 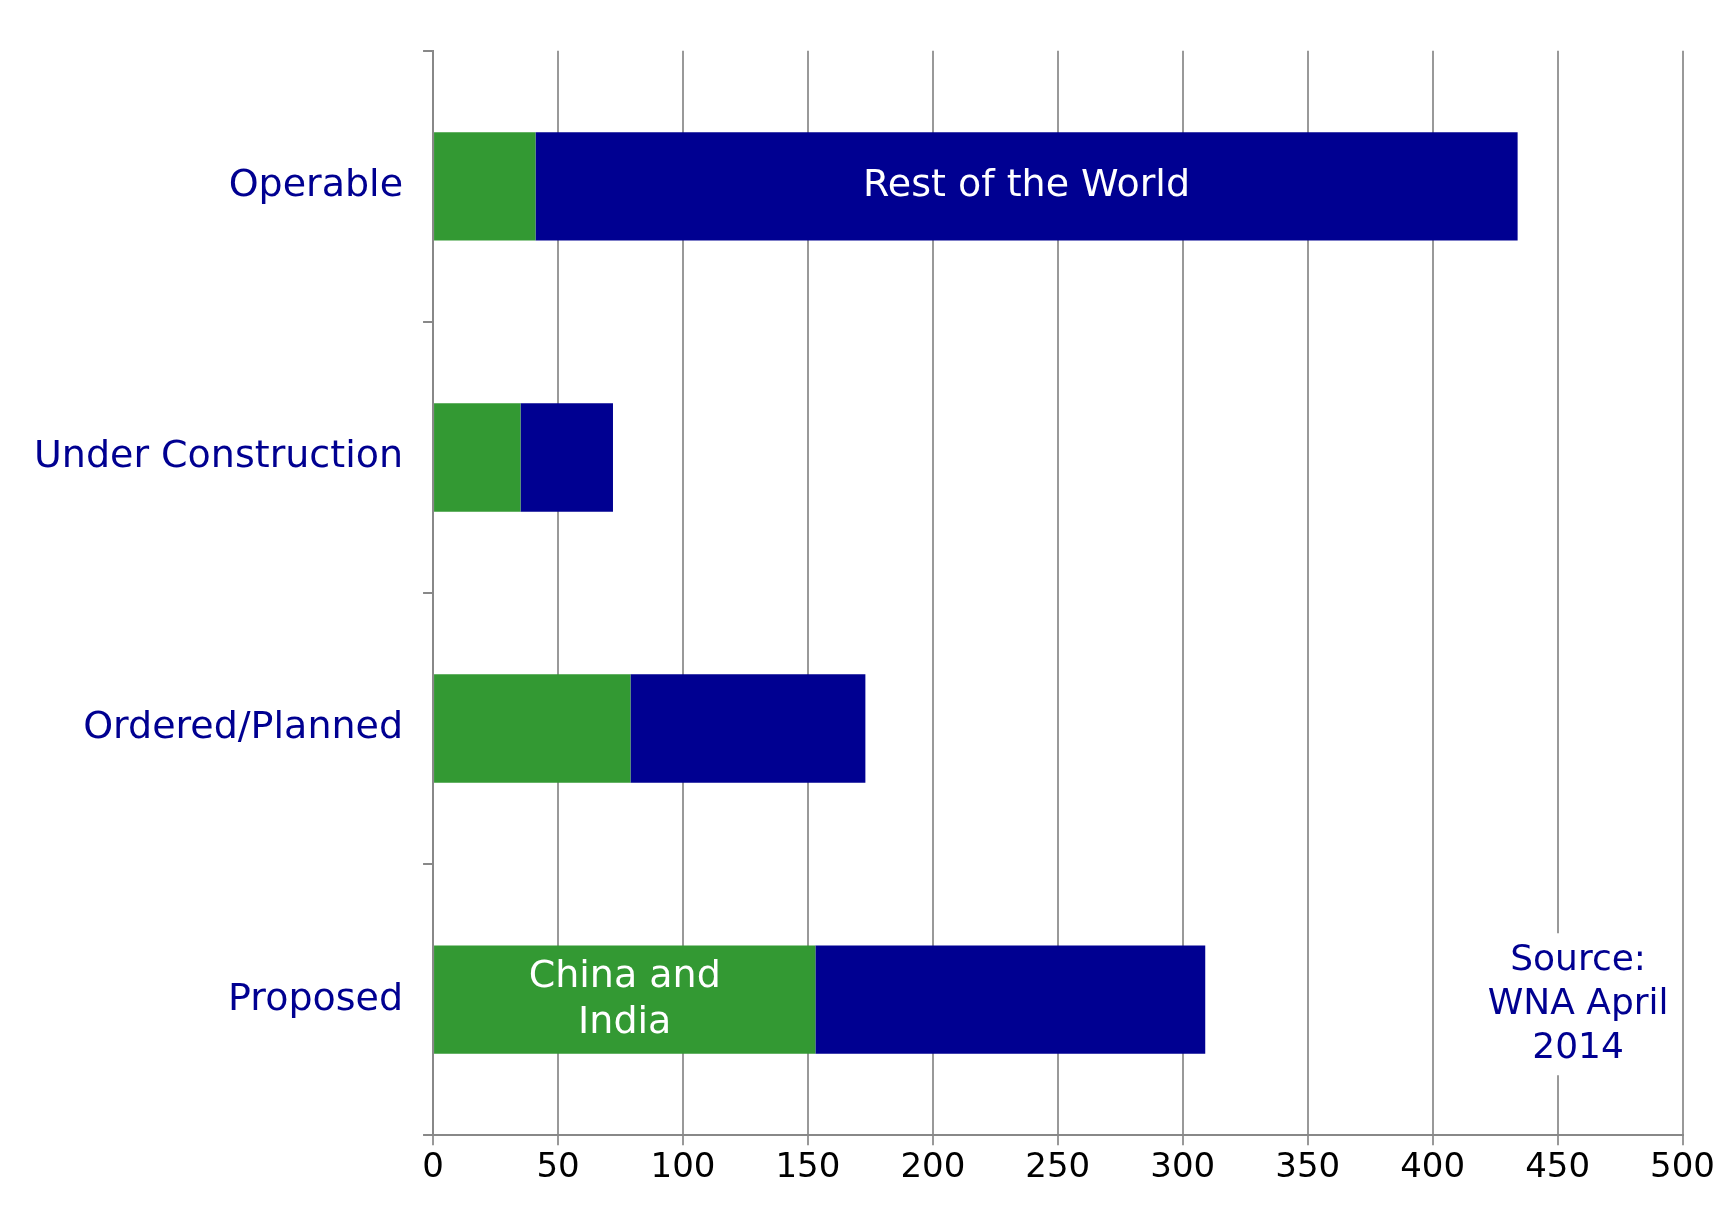 I want to click on y-tick-label: Ordered/Planned, so click(x=243, y=725).